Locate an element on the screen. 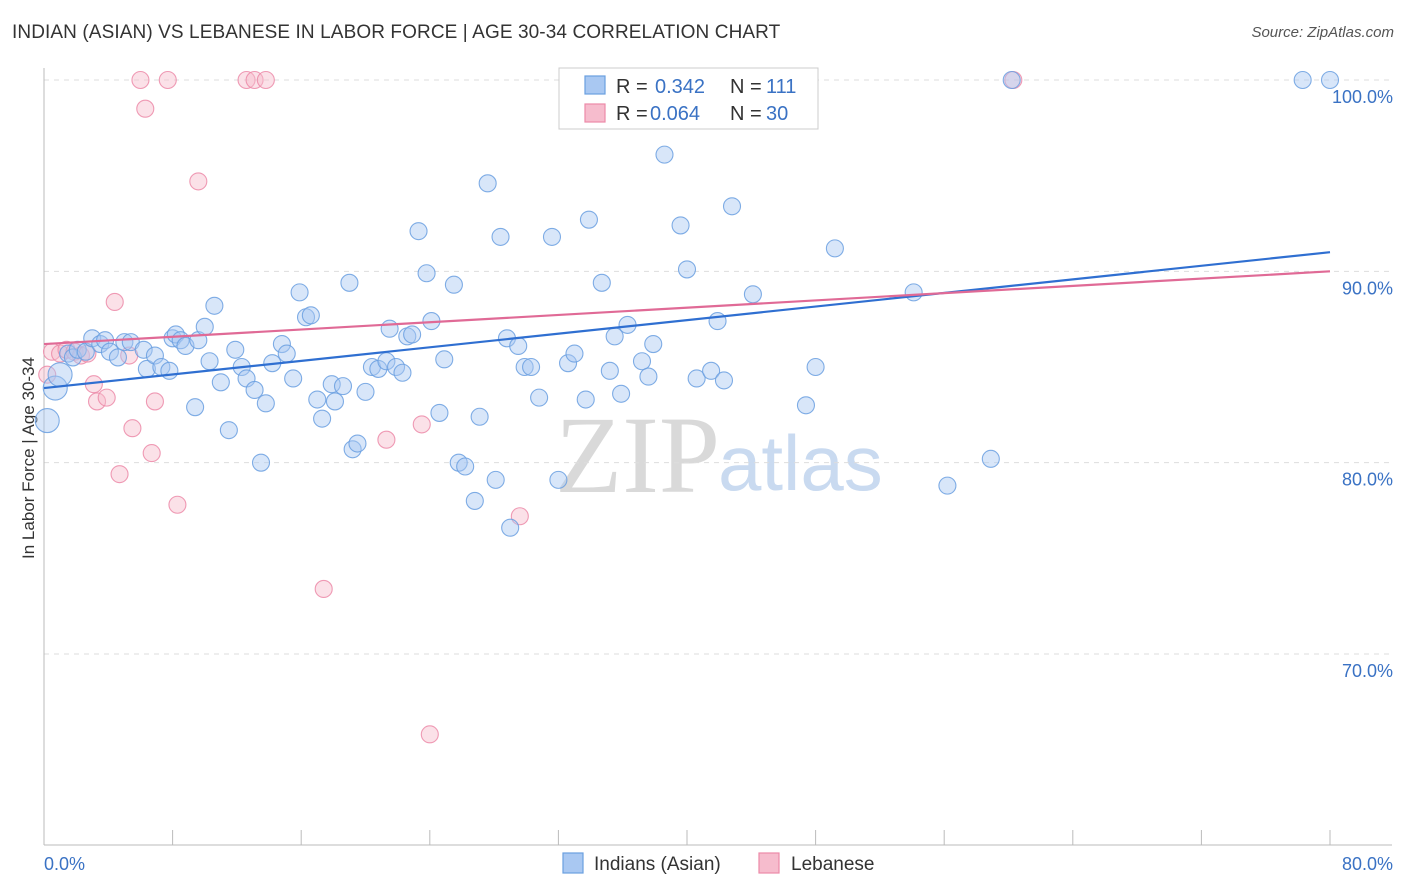 Image resolution: width=1406 pixels, height=892 pixels. source-label: Source: ZipAtlas.com is located at coordinates (1322, 32).